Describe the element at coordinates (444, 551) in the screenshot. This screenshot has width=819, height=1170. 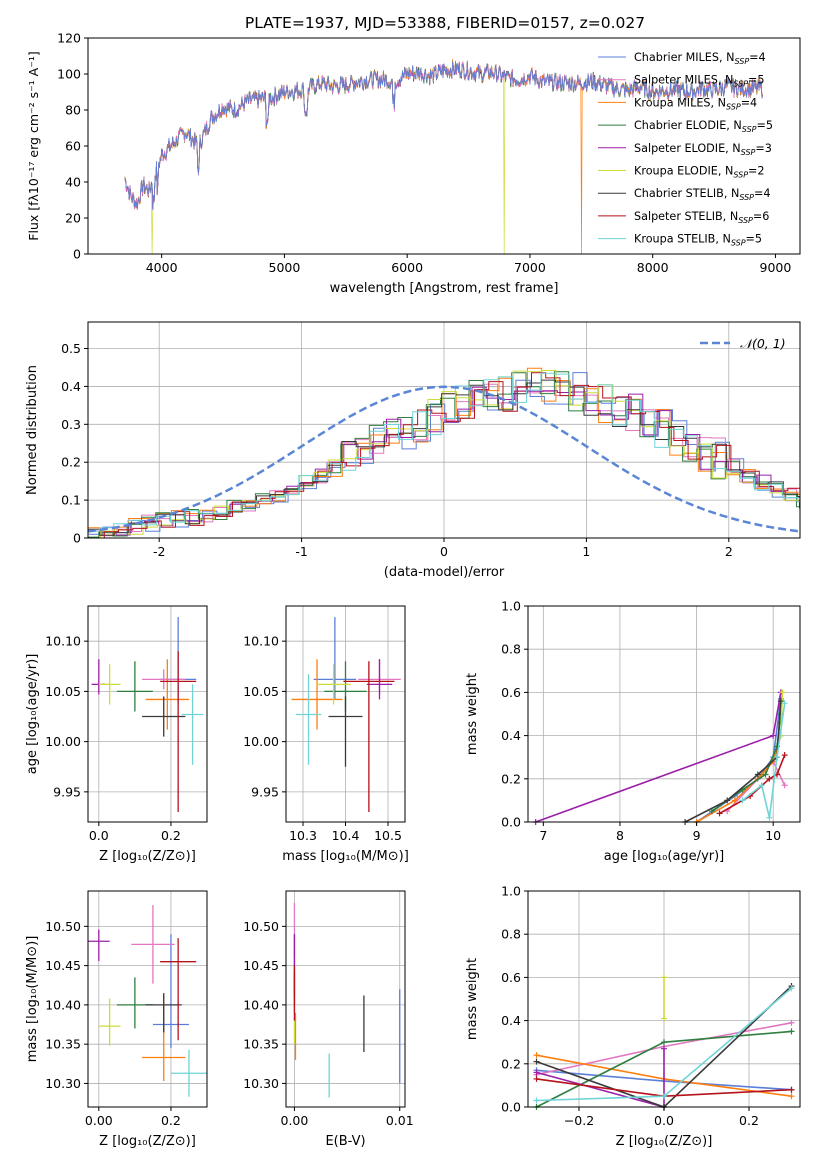
I see `x-tick-label: 0` at that location.